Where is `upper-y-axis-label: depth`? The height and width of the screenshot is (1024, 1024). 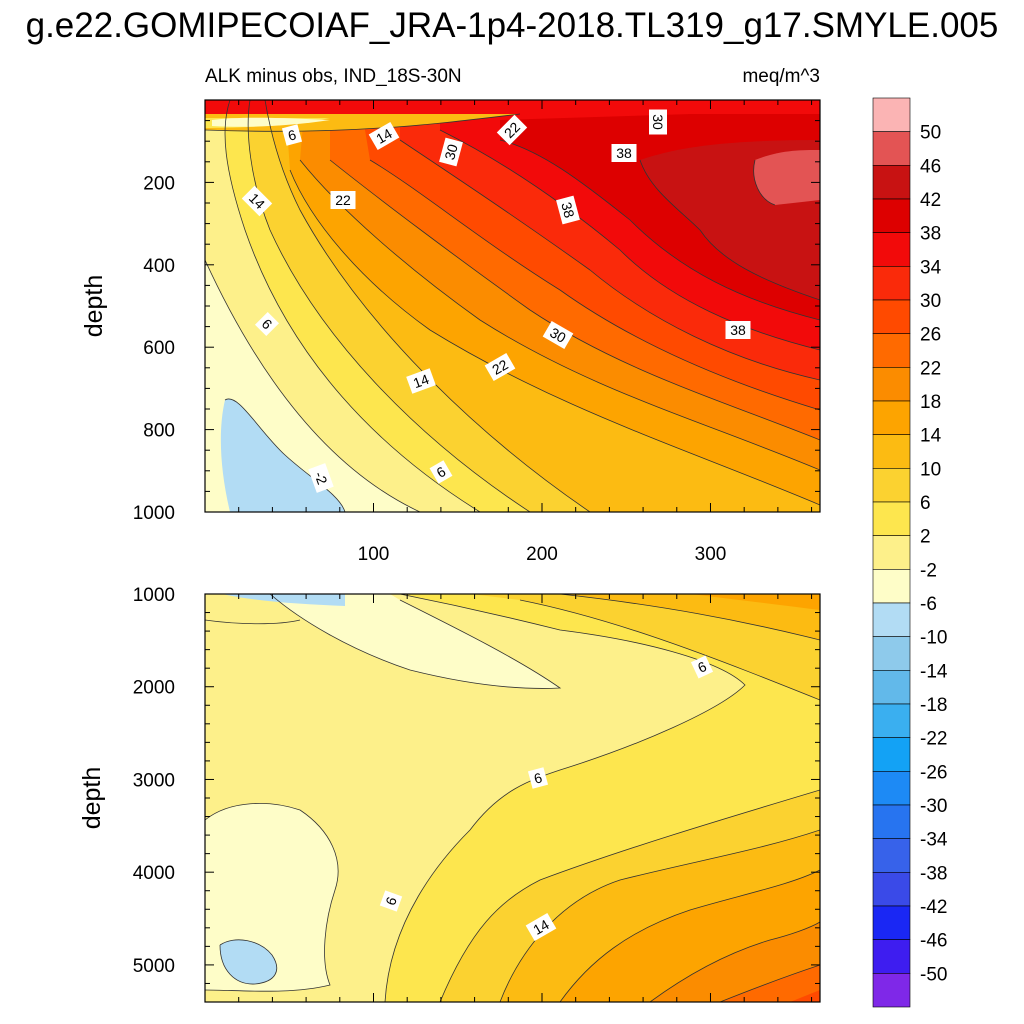
upper-y-axis-label: depth is located at coordinates (94, 306).